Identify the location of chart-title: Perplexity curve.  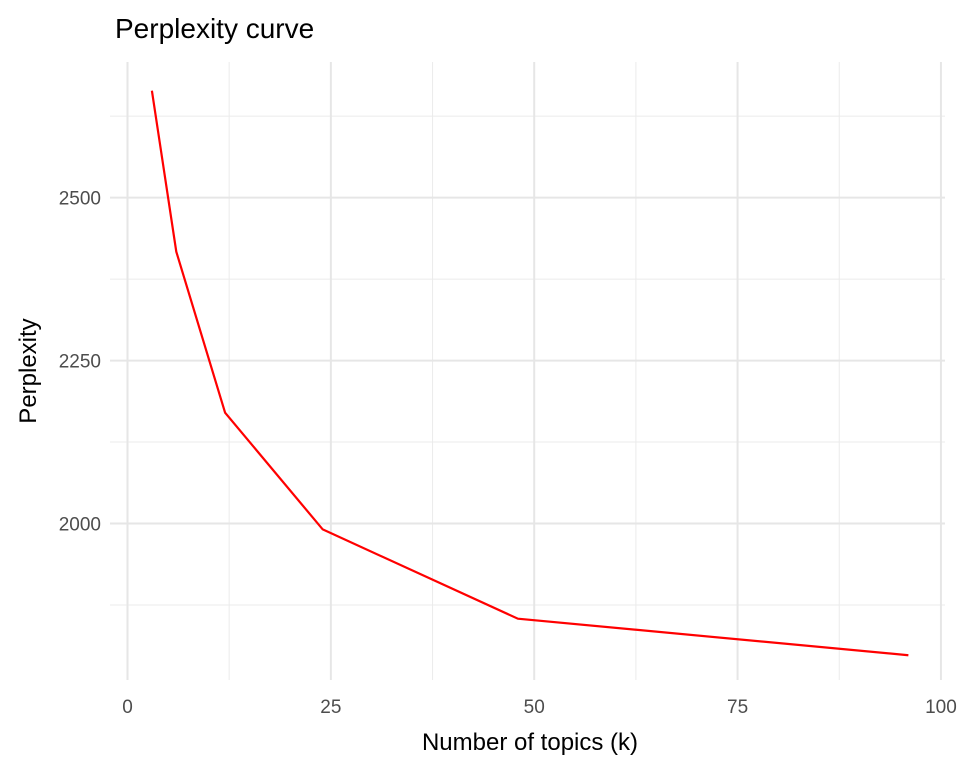
(214, 28).